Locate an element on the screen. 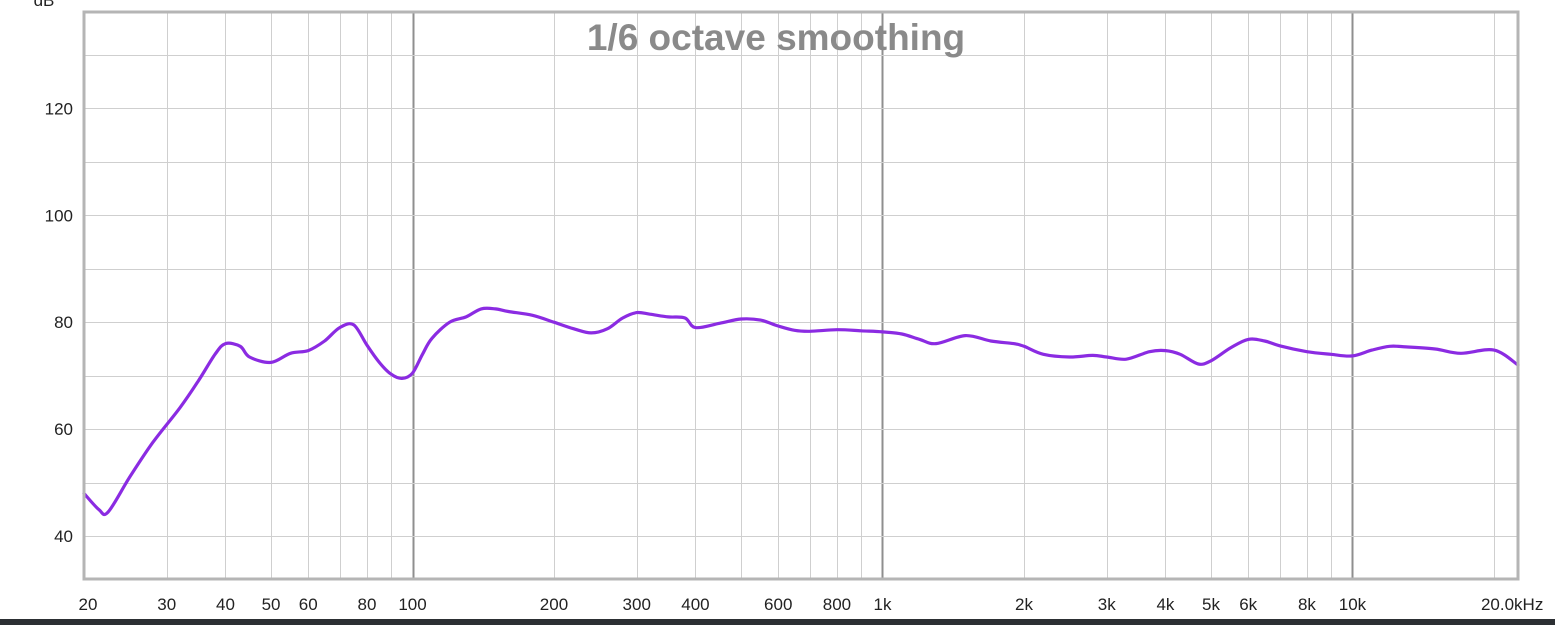  x-tick-label: 20 is located at coordinates (88, 604).